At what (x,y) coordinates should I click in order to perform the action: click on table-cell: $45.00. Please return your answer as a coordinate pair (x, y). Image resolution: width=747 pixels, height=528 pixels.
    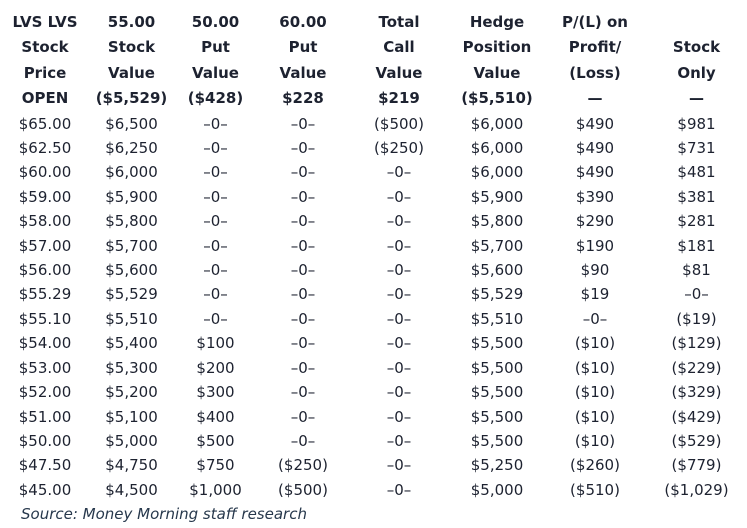
    Looking at the image, I should click on (45, 489).